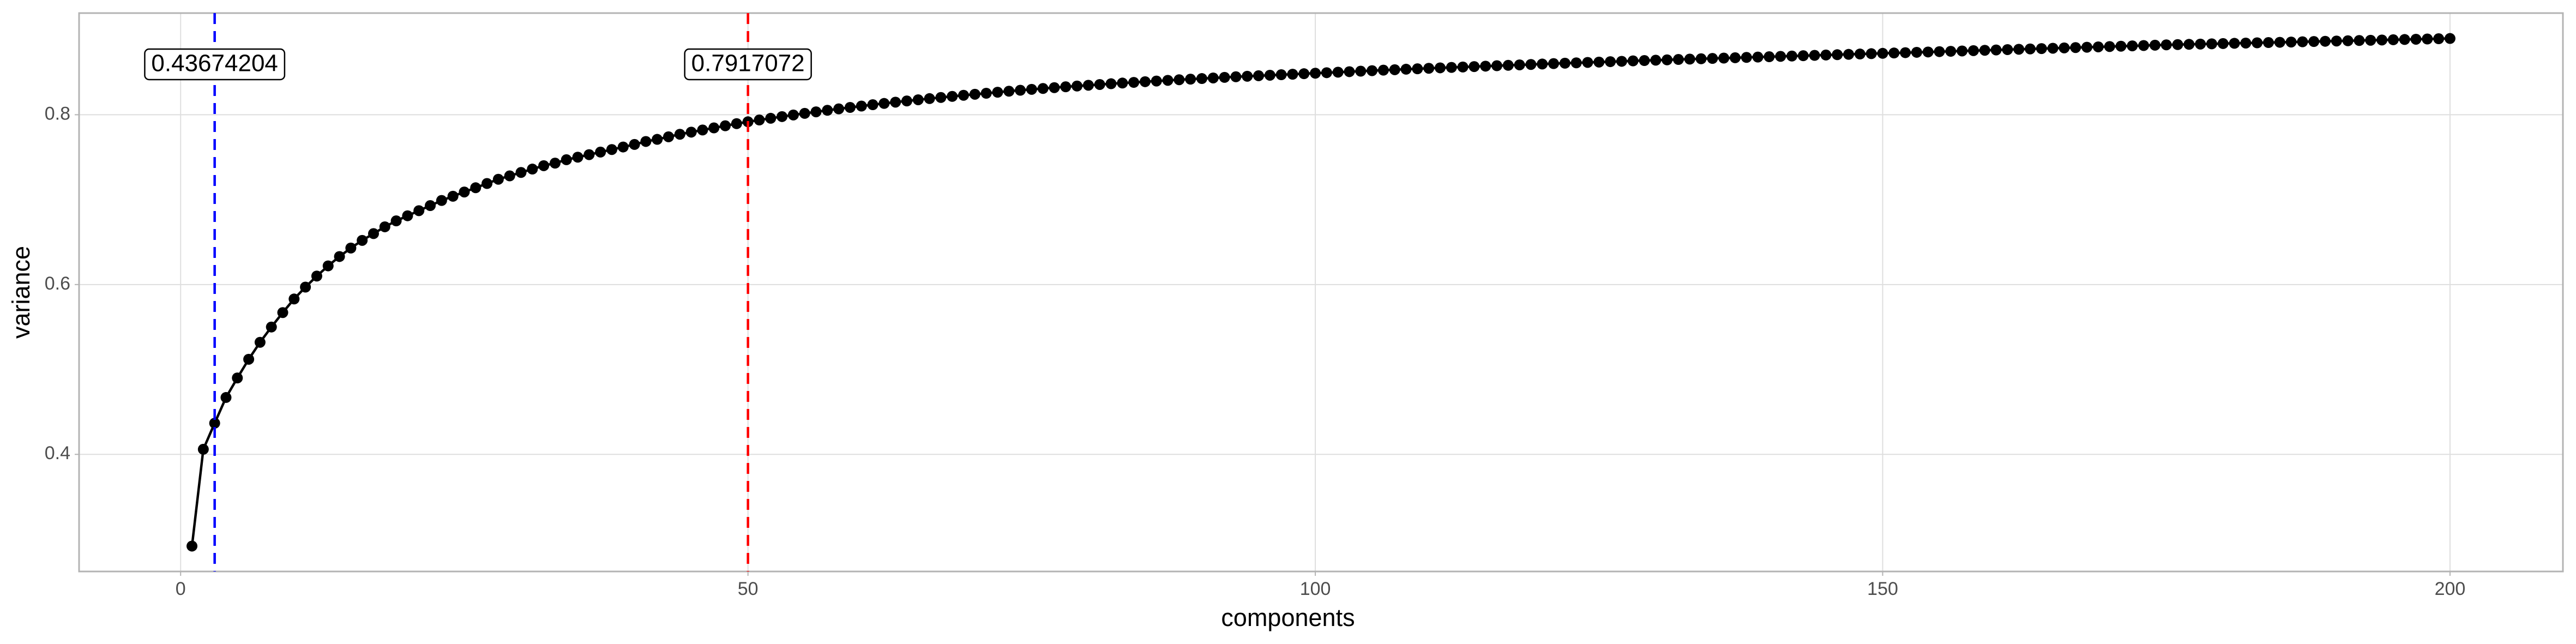 This screenshot has width=2576, height=644. I want to click on x-tick-label: 100, so click(1315, 589).